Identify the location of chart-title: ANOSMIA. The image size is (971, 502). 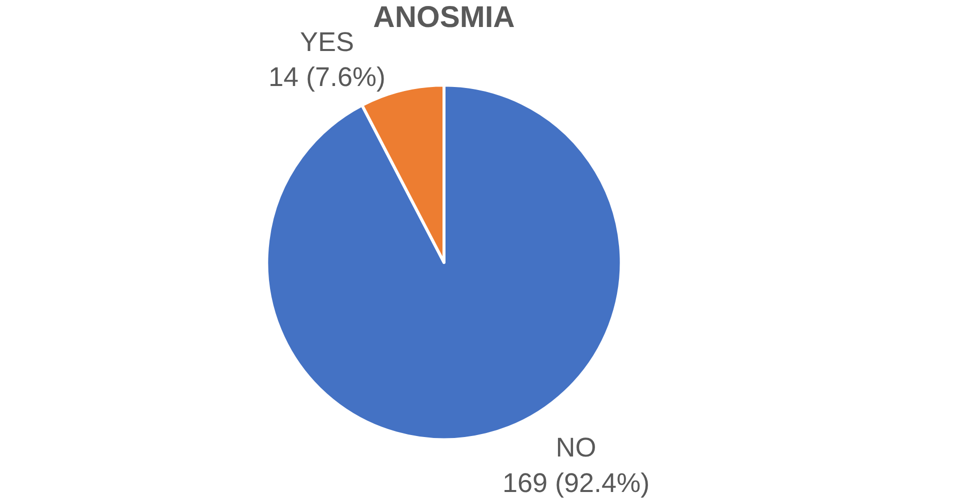
(444, 17).